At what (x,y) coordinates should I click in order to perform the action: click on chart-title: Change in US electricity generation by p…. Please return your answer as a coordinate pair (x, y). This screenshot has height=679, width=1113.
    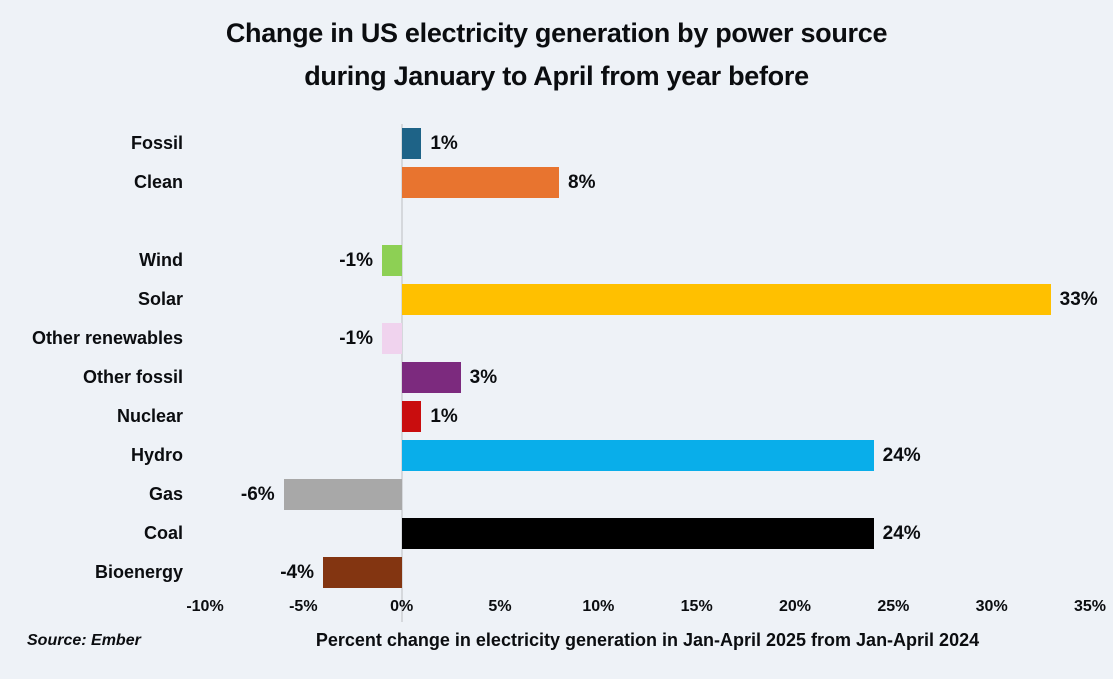
    Looking at the image, I should click on (556, 55).